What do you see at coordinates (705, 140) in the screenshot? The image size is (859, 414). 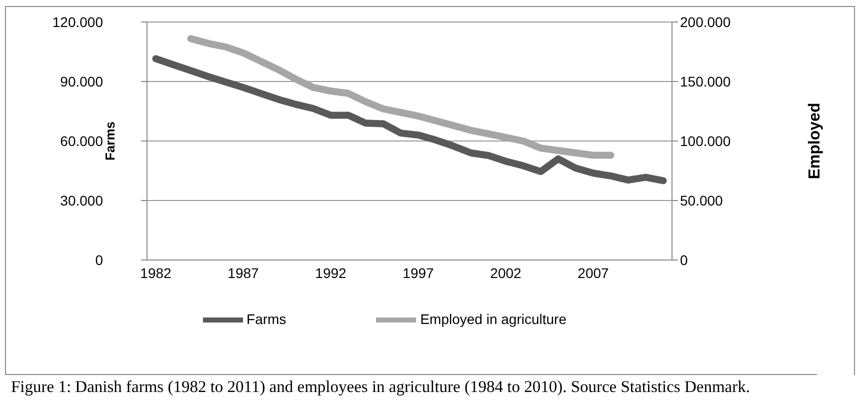 I see `y2-tick-label: 100.000` at bounding box center [705, 140].